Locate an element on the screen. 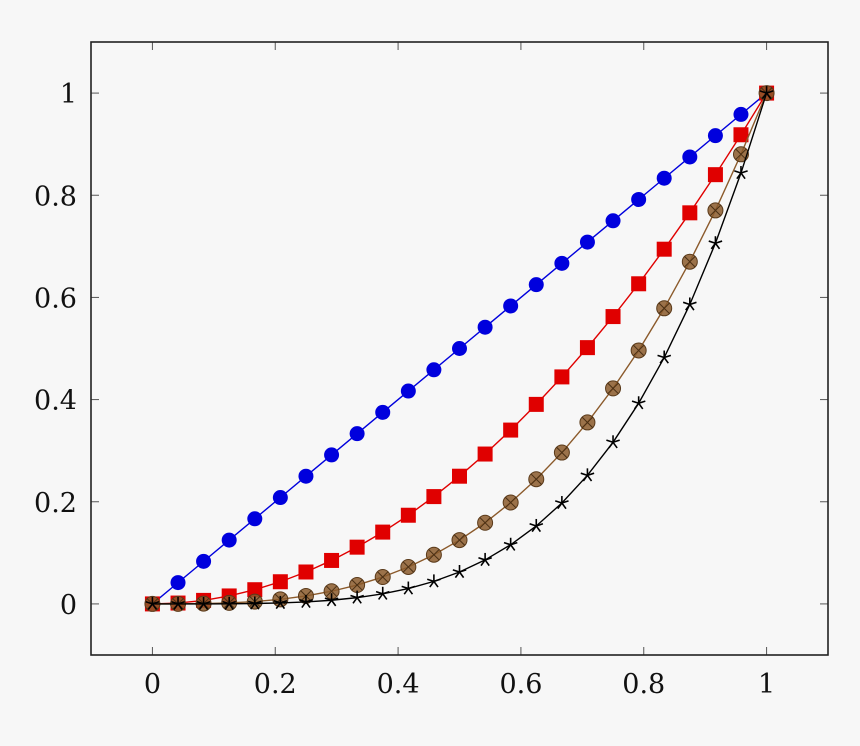  x-tick-label: 0.4 is located at coordinates (398, 684).